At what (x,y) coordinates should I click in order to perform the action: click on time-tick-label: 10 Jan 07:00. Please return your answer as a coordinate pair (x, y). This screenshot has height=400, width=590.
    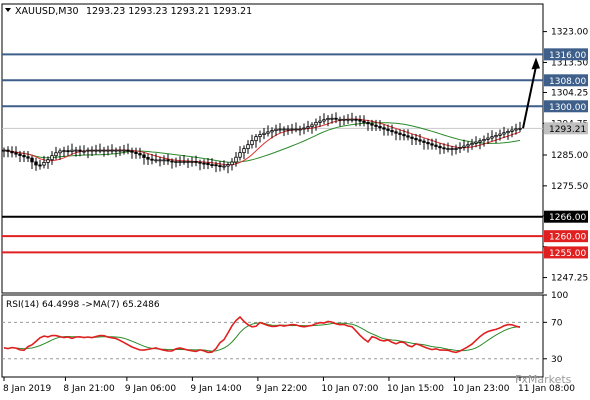
    Looking at the image, I should click on (349, 389).